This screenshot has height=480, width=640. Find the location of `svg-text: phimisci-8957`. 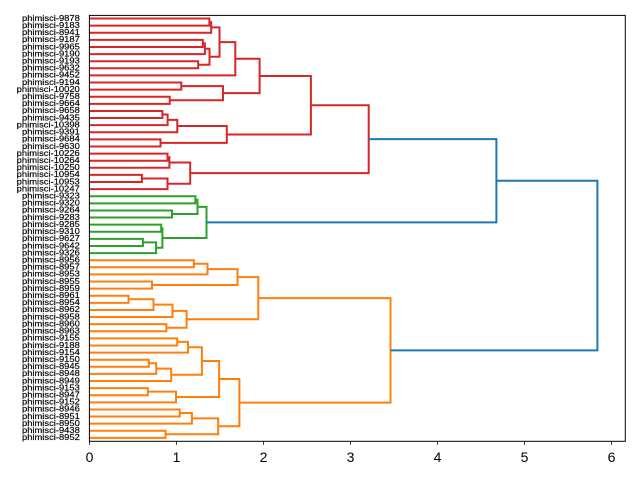

svg-text: phimisci-8957 is located at coordinates (51, 267).